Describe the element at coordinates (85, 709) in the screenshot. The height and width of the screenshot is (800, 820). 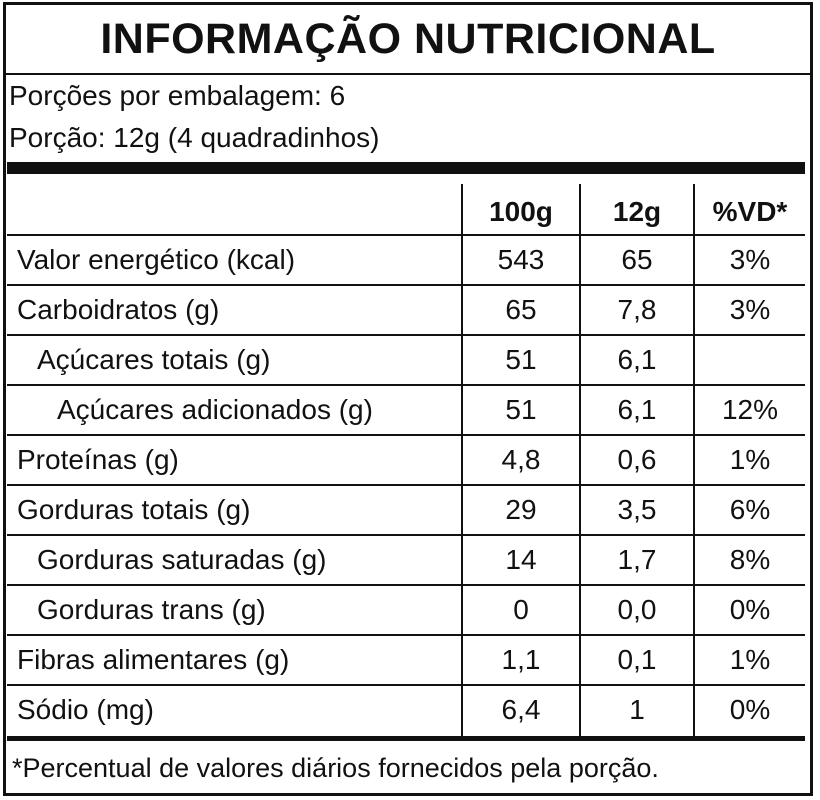
I see `nutrient-name: Sódio (mg)` at that location.